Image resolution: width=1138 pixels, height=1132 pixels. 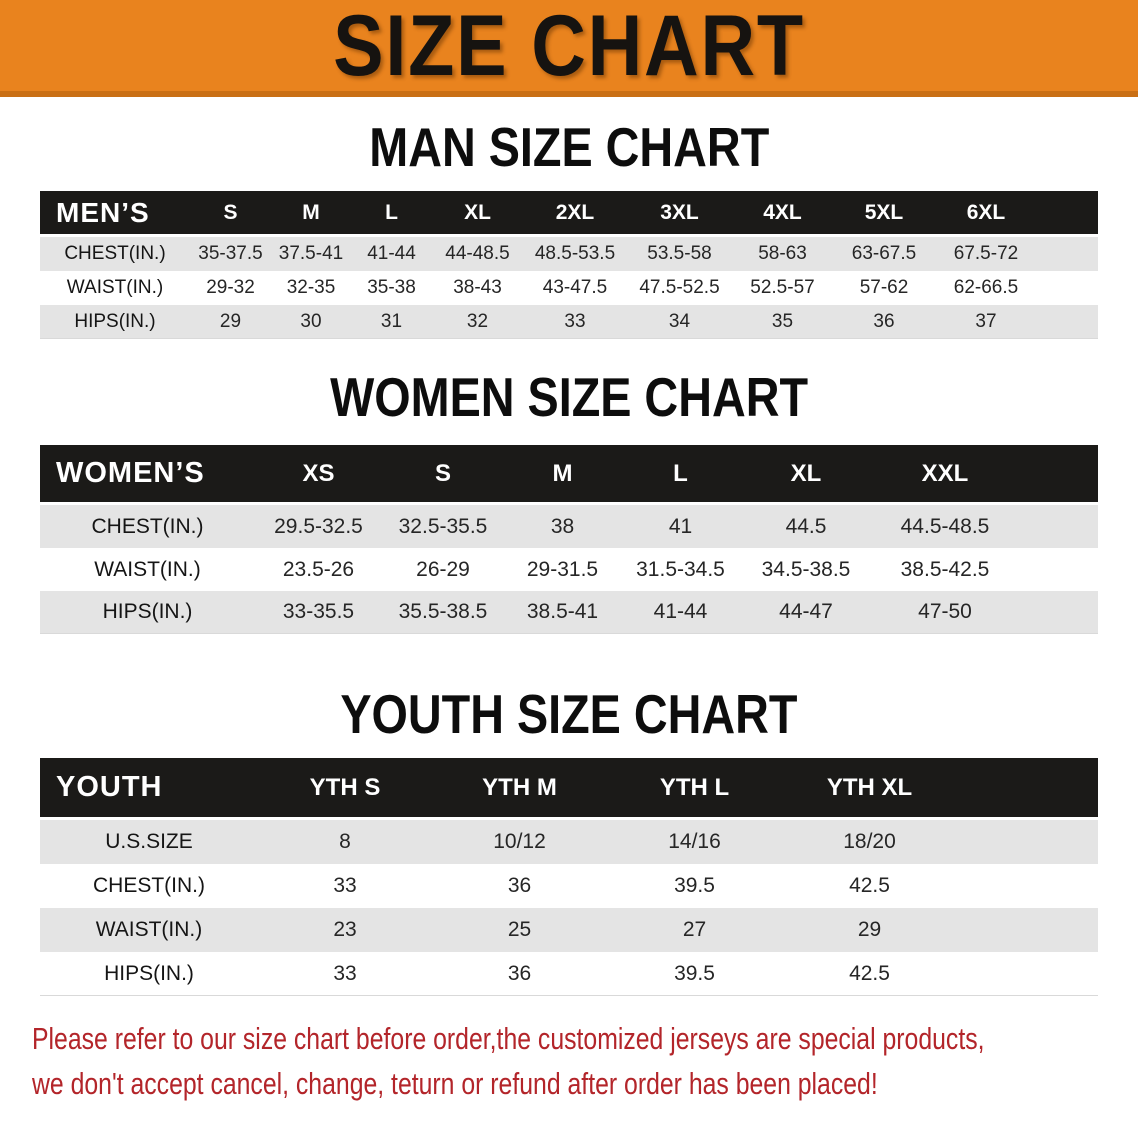 What do you see at coordinates (391, 288) in the screenshot?
I see `table-cell: 35-38` at bounding box center [391, 288].